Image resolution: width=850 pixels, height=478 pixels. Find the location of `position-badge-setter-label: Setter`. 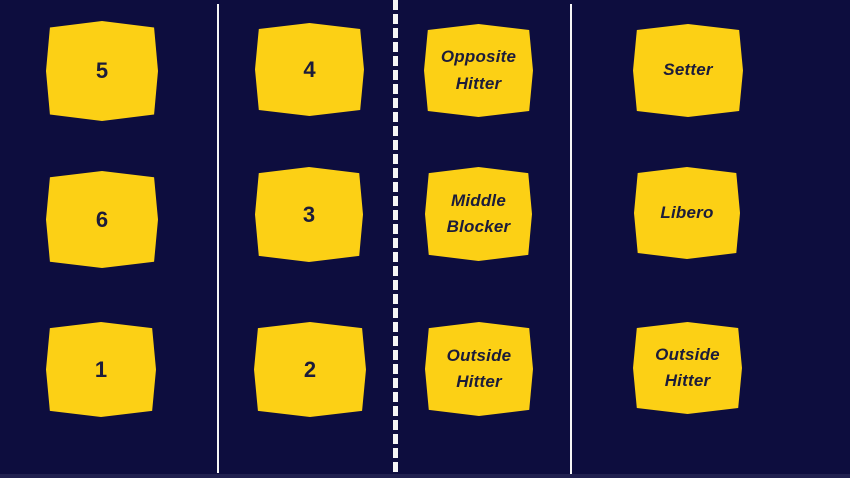

position-badge-setter-label: Setter is located at coordinates (688, 70).